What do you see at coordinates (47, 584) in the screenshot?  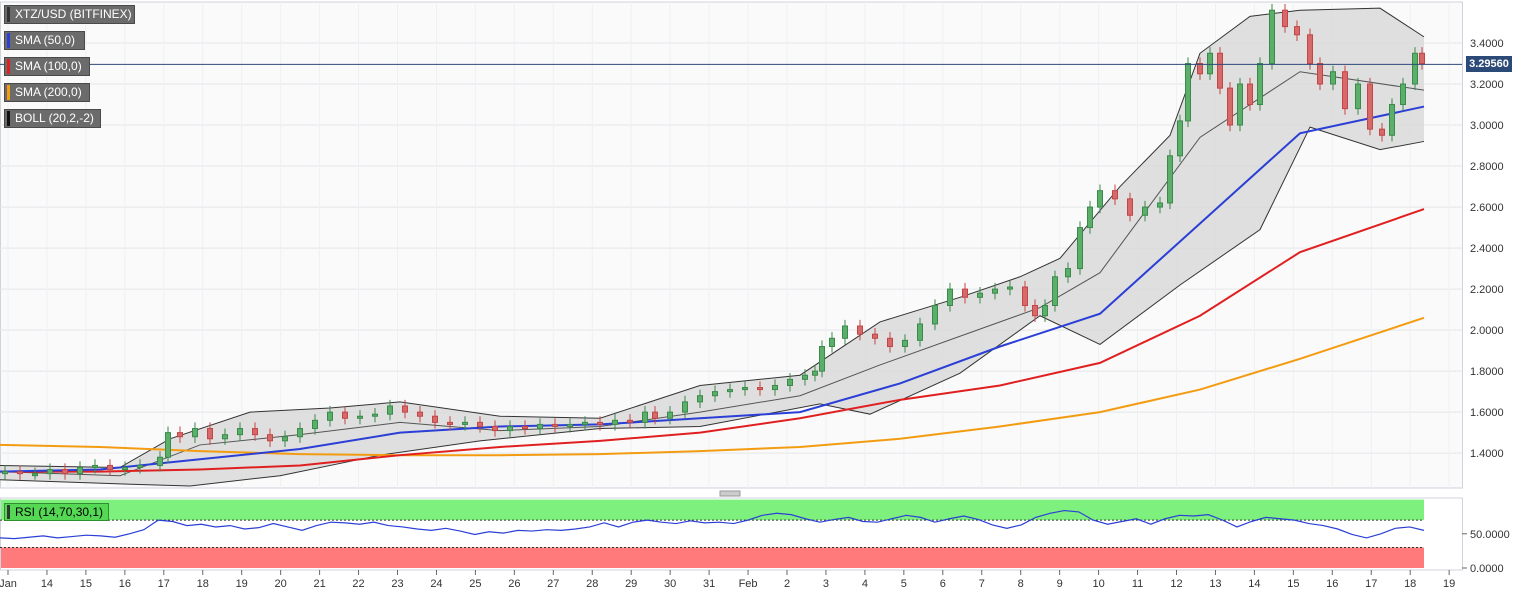 I see `x-tick-label: 14` at bounding box center [47, 584].